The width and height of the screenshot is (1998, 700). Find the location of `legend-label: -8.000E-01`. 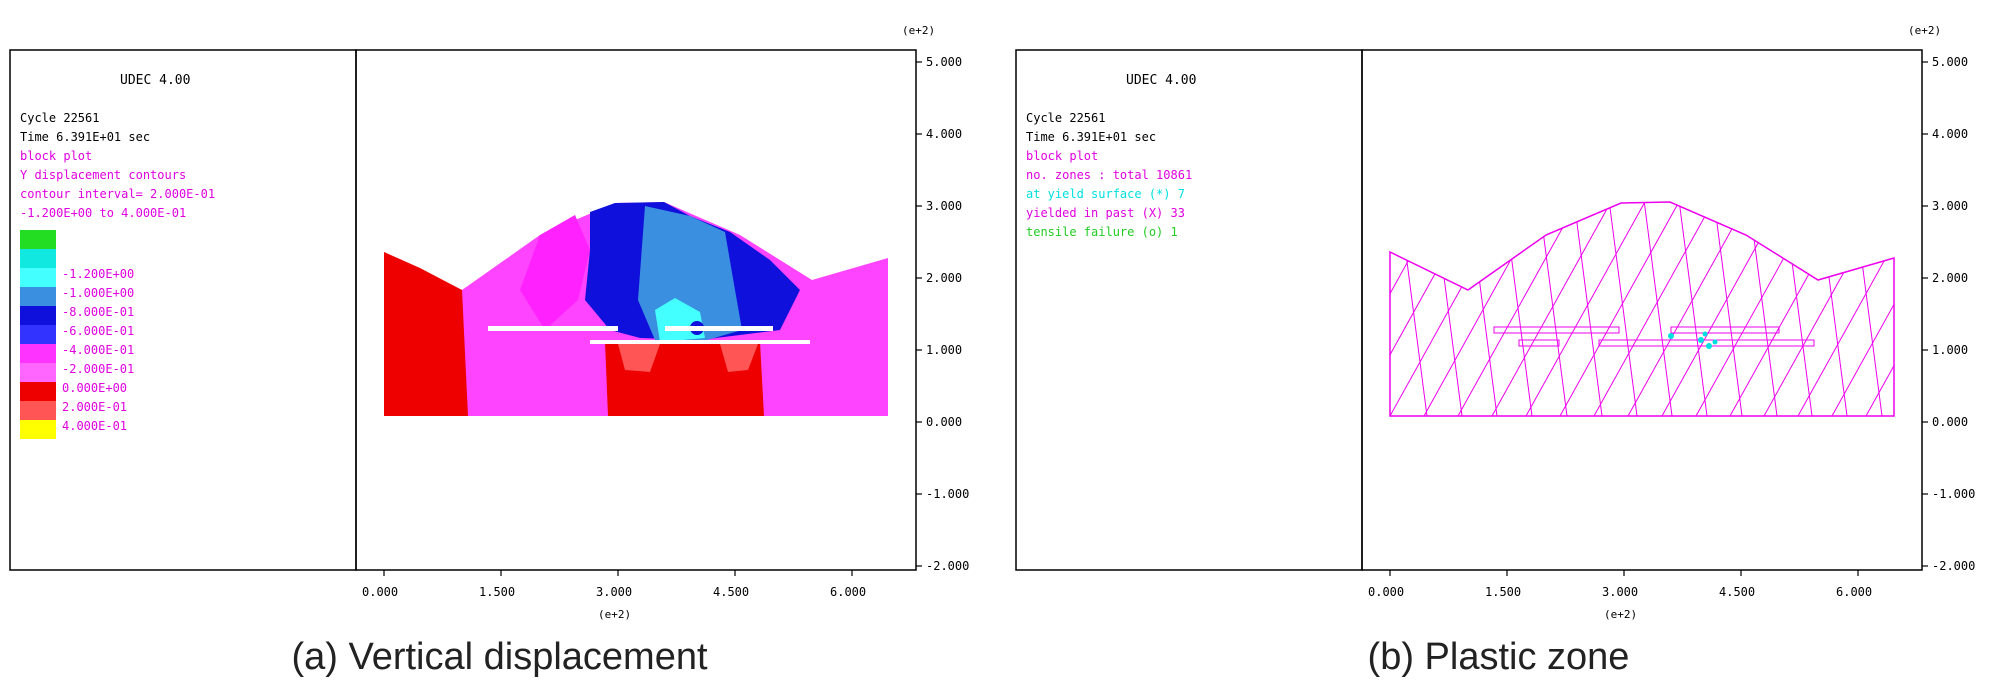

legend-label: -8.000E-01 is located at coordinates (98, 312).